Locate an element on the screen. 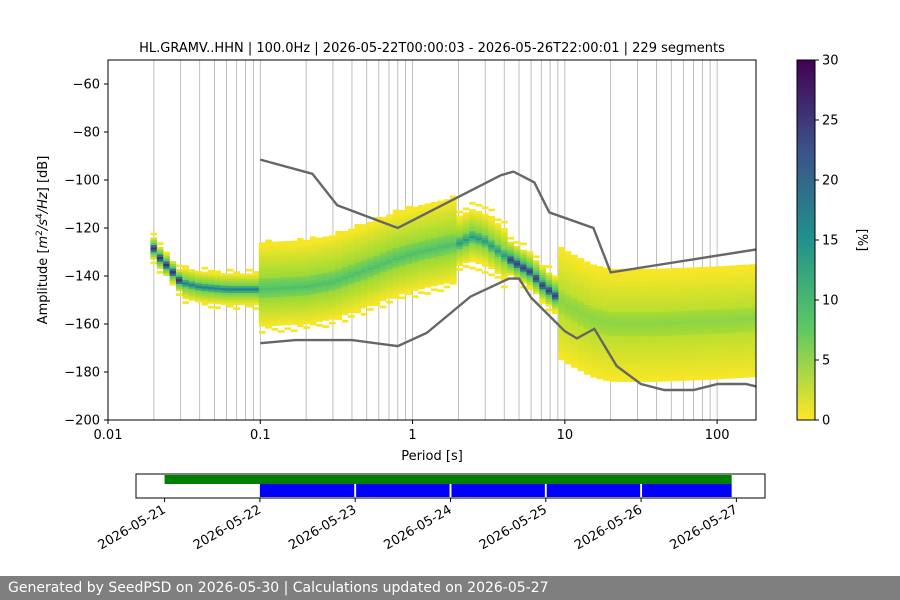 The height and width of the screenshot is (600, 900). colorbar-tick-label: 15 is located at coordinates (830, 241).